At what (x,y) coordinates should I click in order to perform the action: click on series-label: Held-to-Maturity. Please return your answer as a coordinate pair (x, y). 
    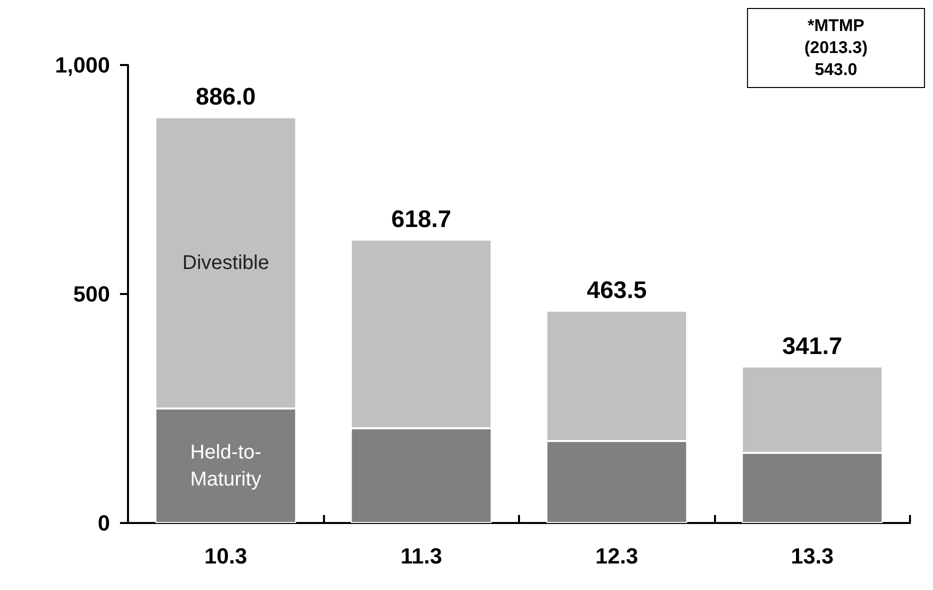
    Looking at the image, I should click on (226, 465).